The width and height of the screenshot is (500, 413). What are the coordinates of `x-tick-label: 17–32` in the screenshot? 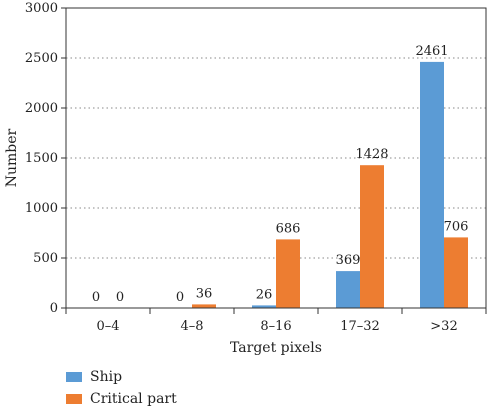 It's located at (360, 326).